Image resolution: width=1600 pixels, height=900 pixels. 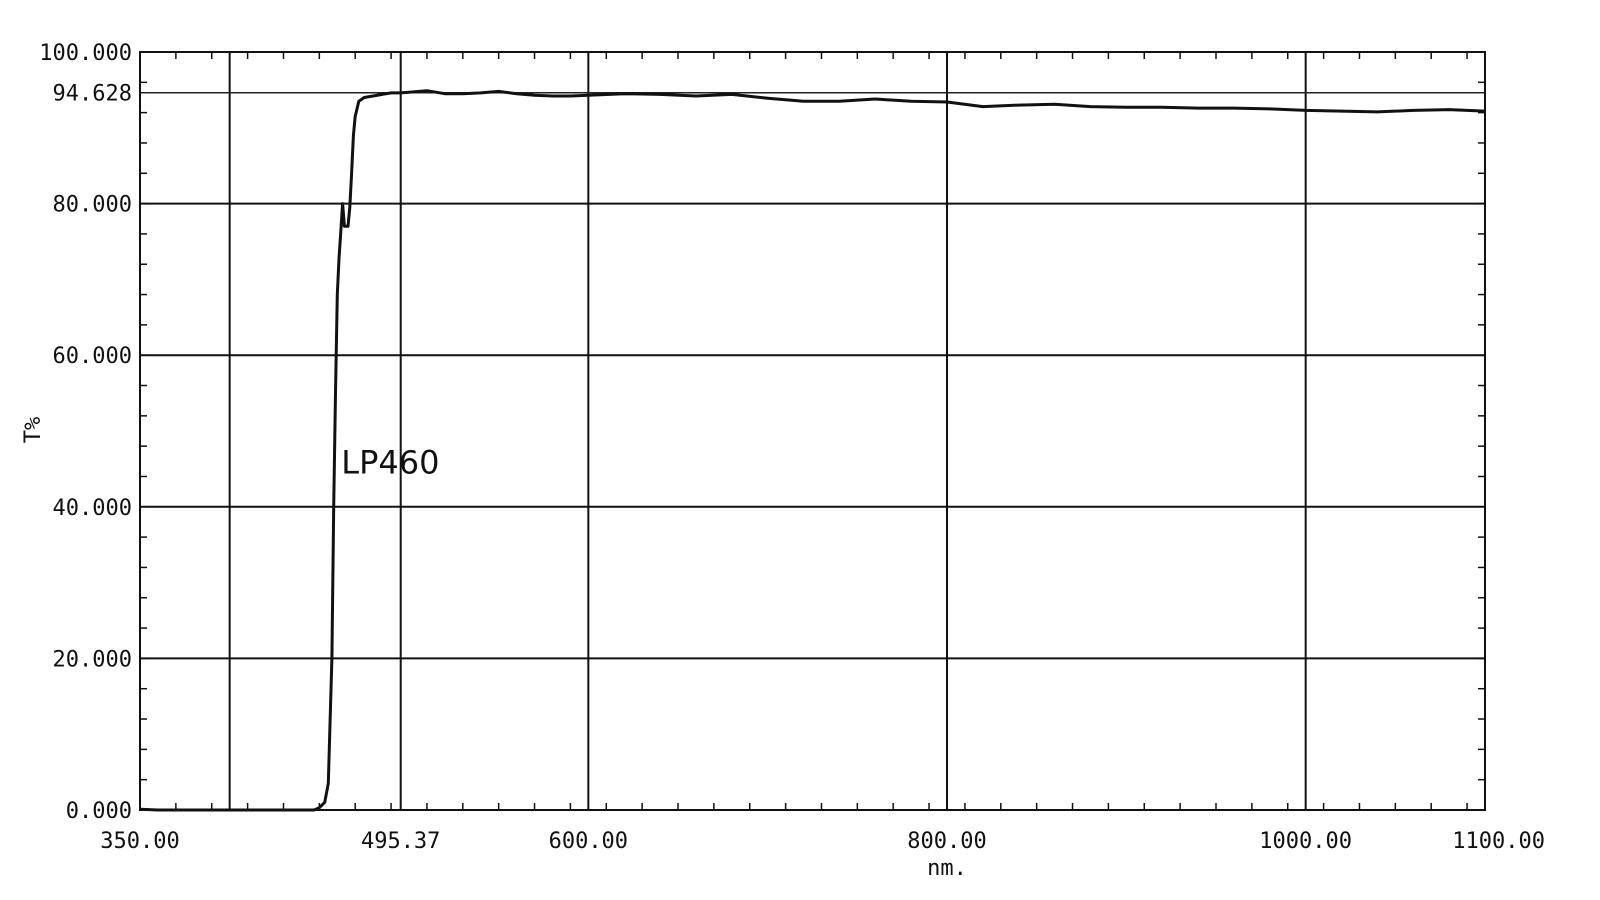 What do you see at coordinates (33, 430) in the screenshot?
I see `y-axis-title: T%` at bounding box center [33, 430].